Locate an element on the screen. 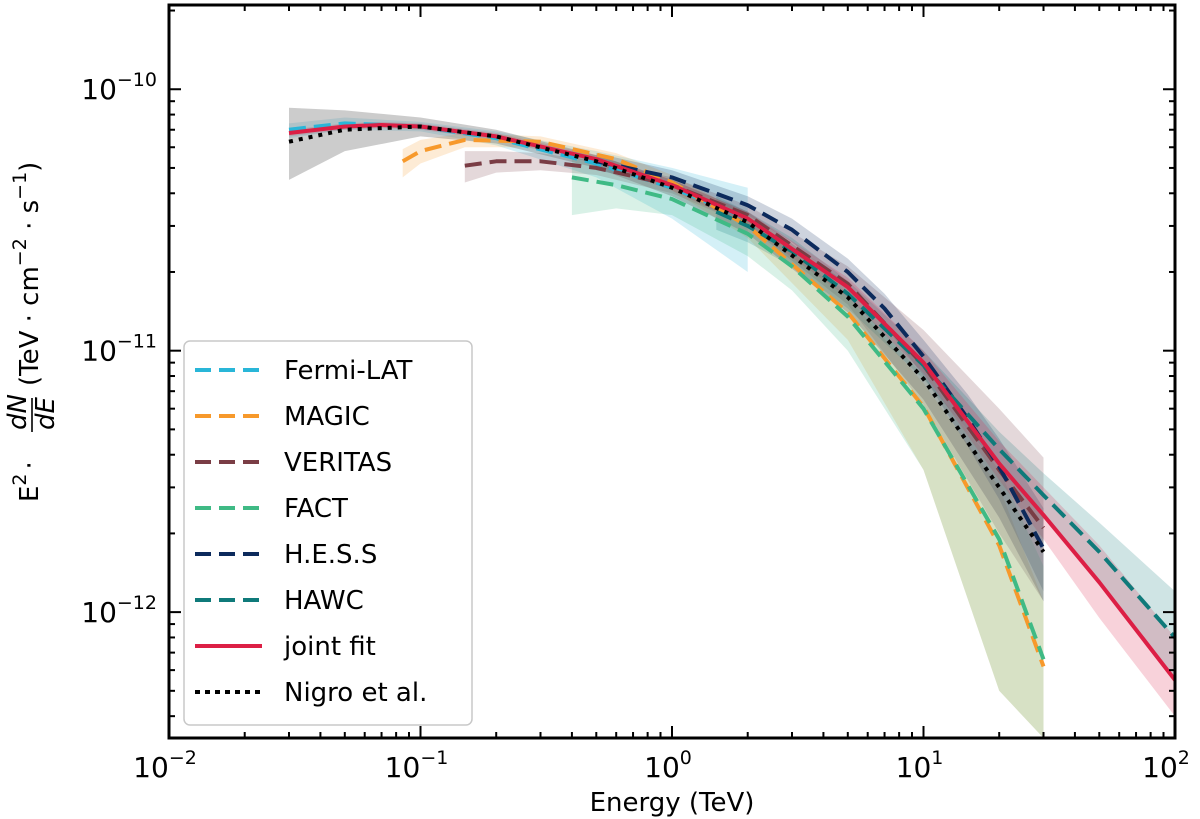 The image size is (1200, 819). y-tick-label: 10−11 is located at coordinates (119, 349).